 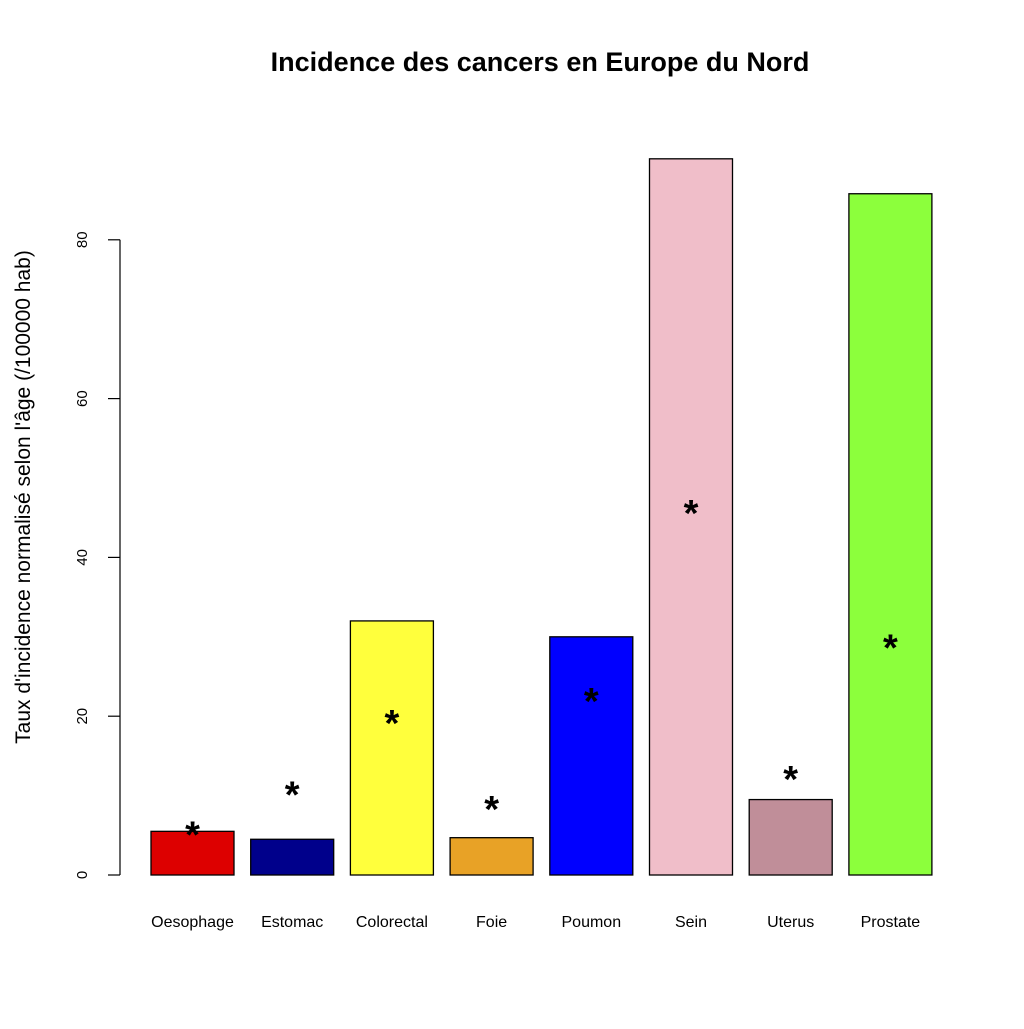 I want to click on bar-prostate, so click(x=890, y=534).